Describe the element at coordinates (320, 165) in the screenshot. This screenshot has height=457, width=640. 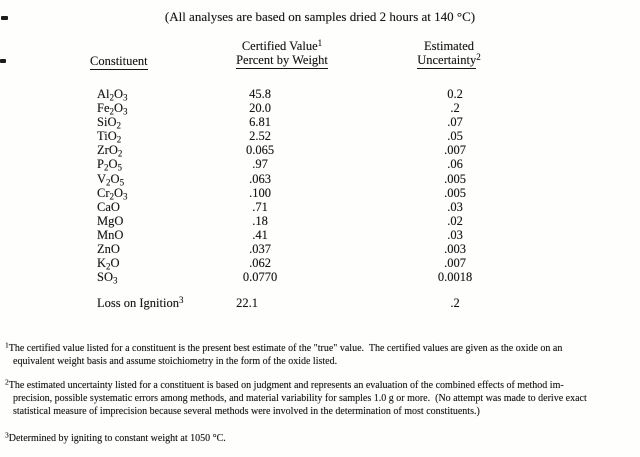
I see `constituent-row: P2O5 .97 .06` at that location.